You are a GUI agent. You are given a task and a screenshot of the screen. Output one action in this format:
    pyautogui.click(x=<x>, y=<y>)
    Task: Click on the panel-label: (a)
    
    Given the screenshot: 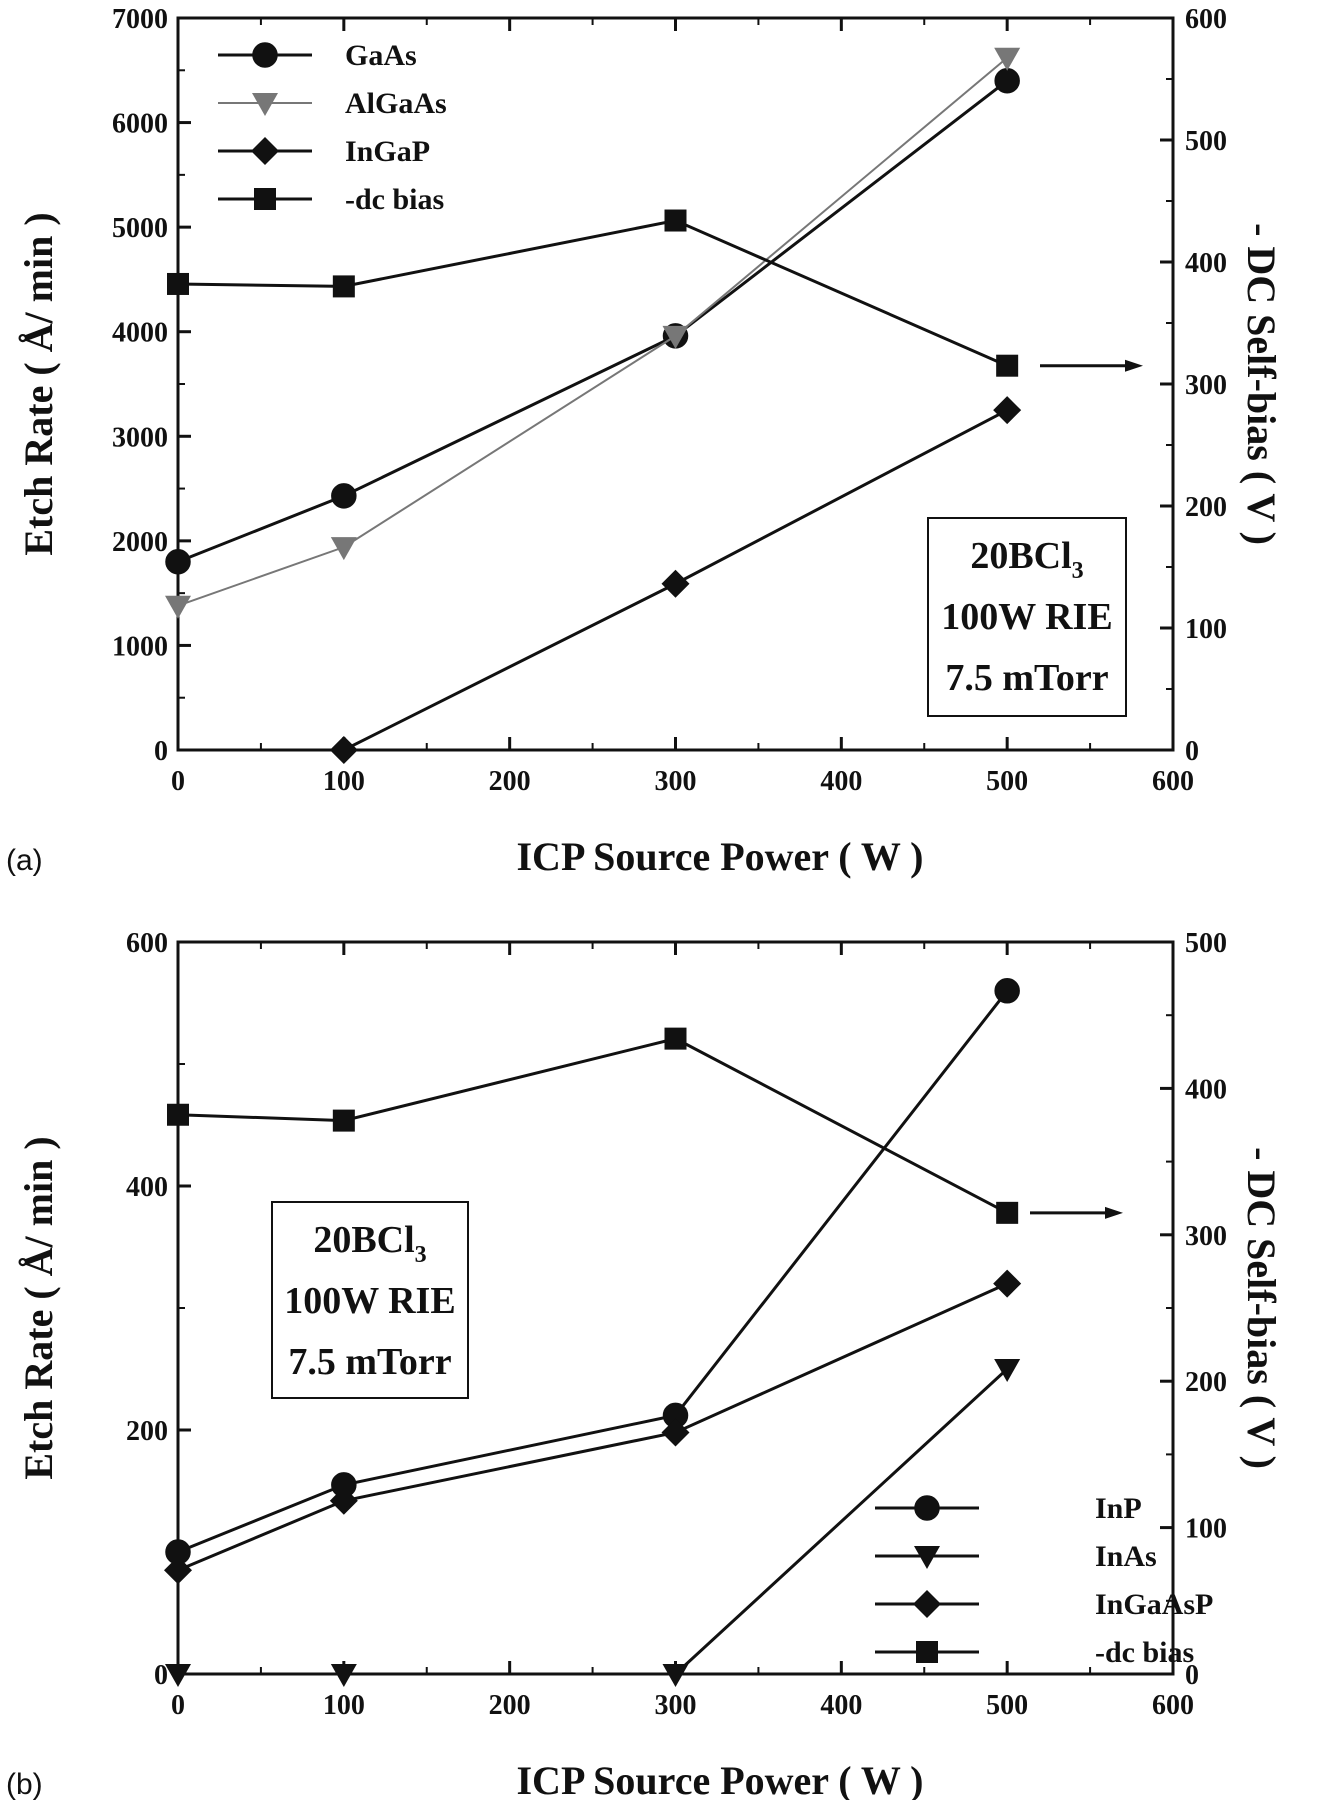 What is the action you would take?
    pyautogui.click(x=24, y=860)
    